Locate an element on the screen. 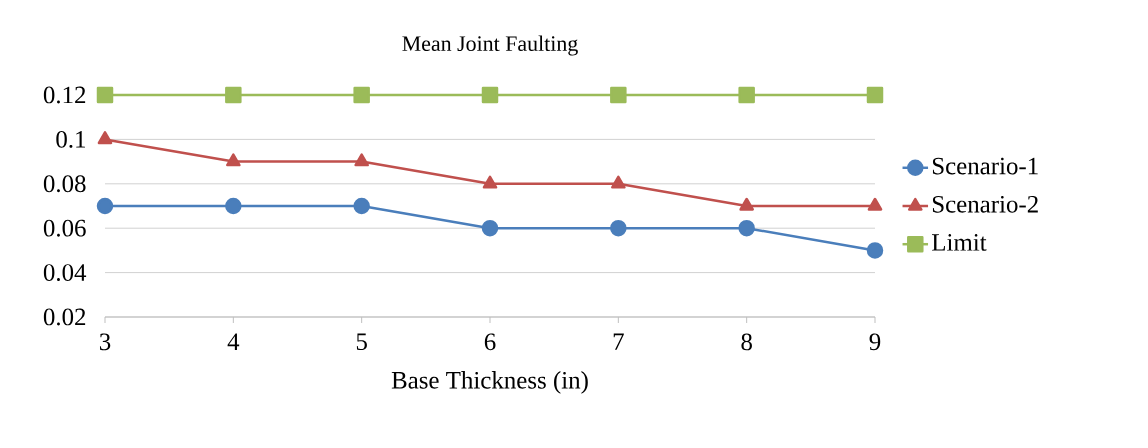  x-tick-label: 5 is located at coordinates (361, 342).